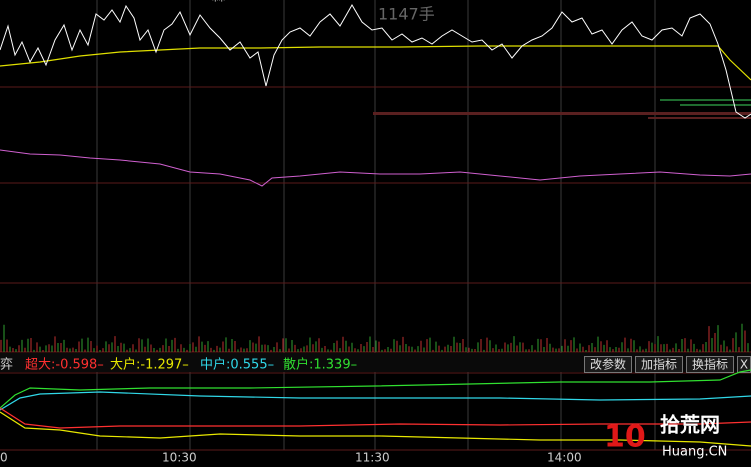 This screenshot has width=751, height=467. Describe the element at coordinates (372, 458) in the screenshot. I see `time-label: 11:30` at that location.